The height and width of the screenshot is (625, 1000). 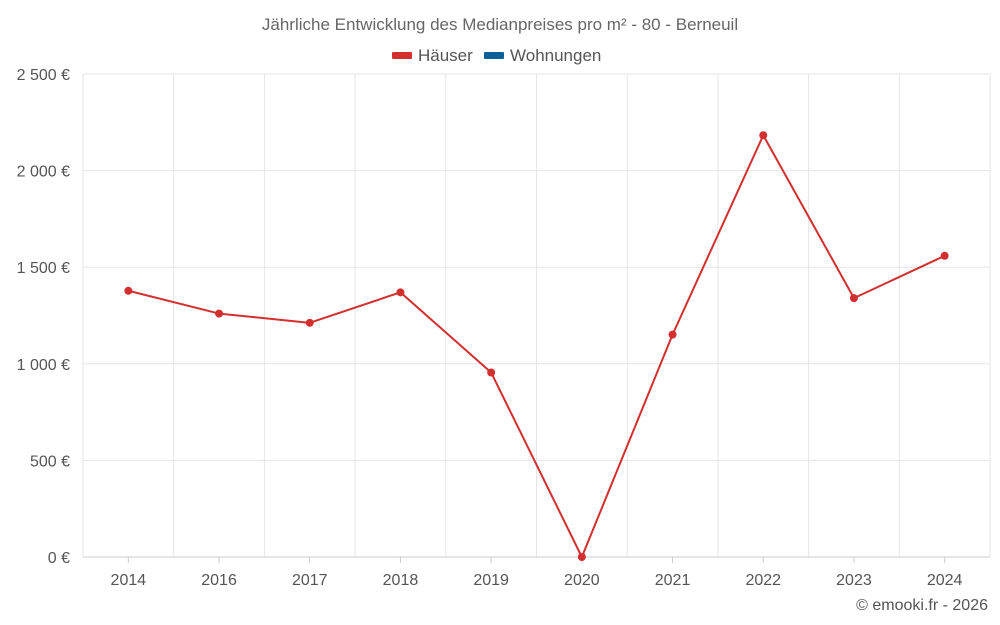 What do you see at coordinates (854, 580) in the screenshot?
I see `x-tick-label: 2023` at bounding box center [854, 580].